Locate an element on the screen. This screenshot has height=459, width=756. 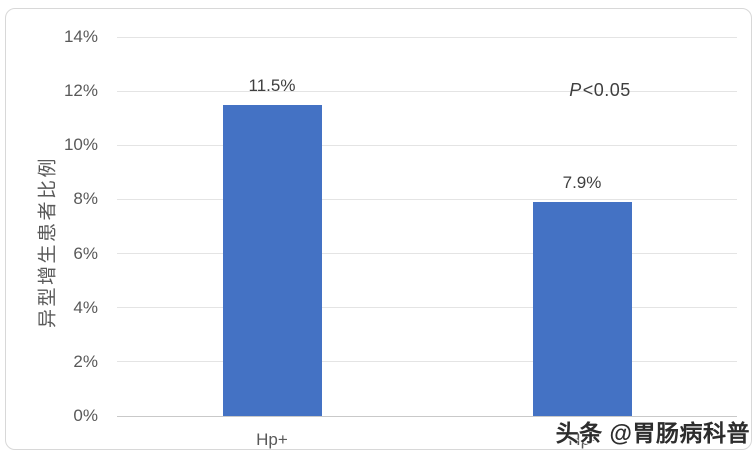
bar-Hp- is located at coordinates (582, 309).